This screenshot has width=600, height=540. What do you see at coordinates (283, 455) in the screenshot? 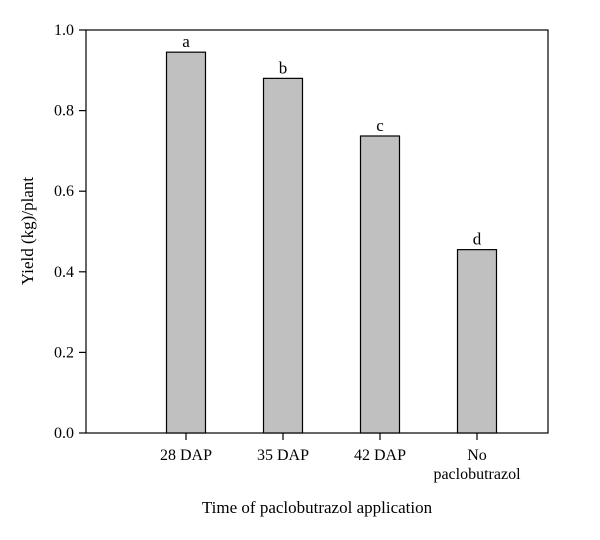
I see `x-tick-label: 35 DAP` at bounding box center [283, 455].